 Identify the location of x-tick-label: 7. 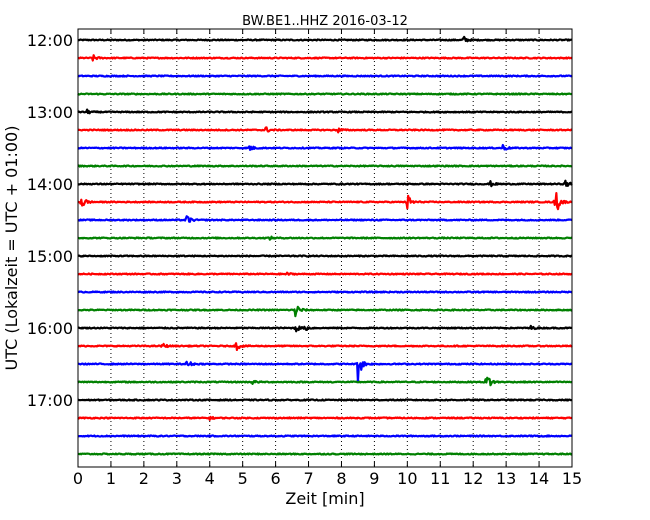
(308, 478).